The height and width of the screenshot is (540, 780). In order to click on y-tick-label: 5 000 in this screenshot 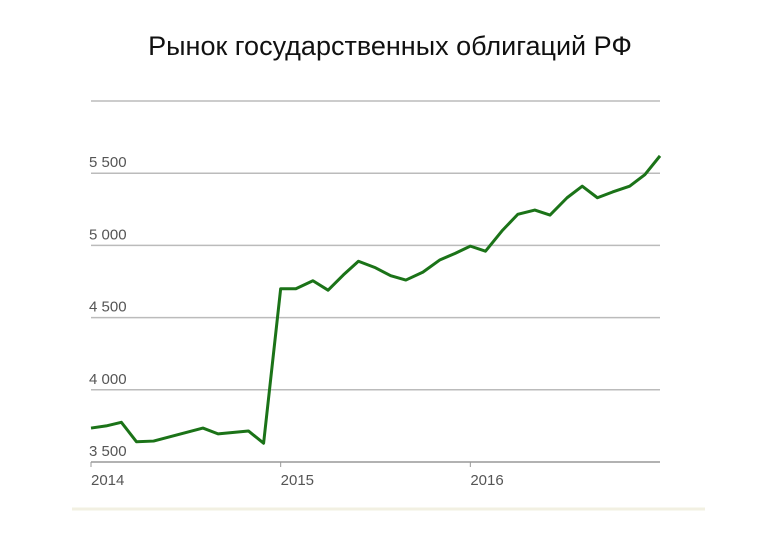, I will do `click(108, 234)`.